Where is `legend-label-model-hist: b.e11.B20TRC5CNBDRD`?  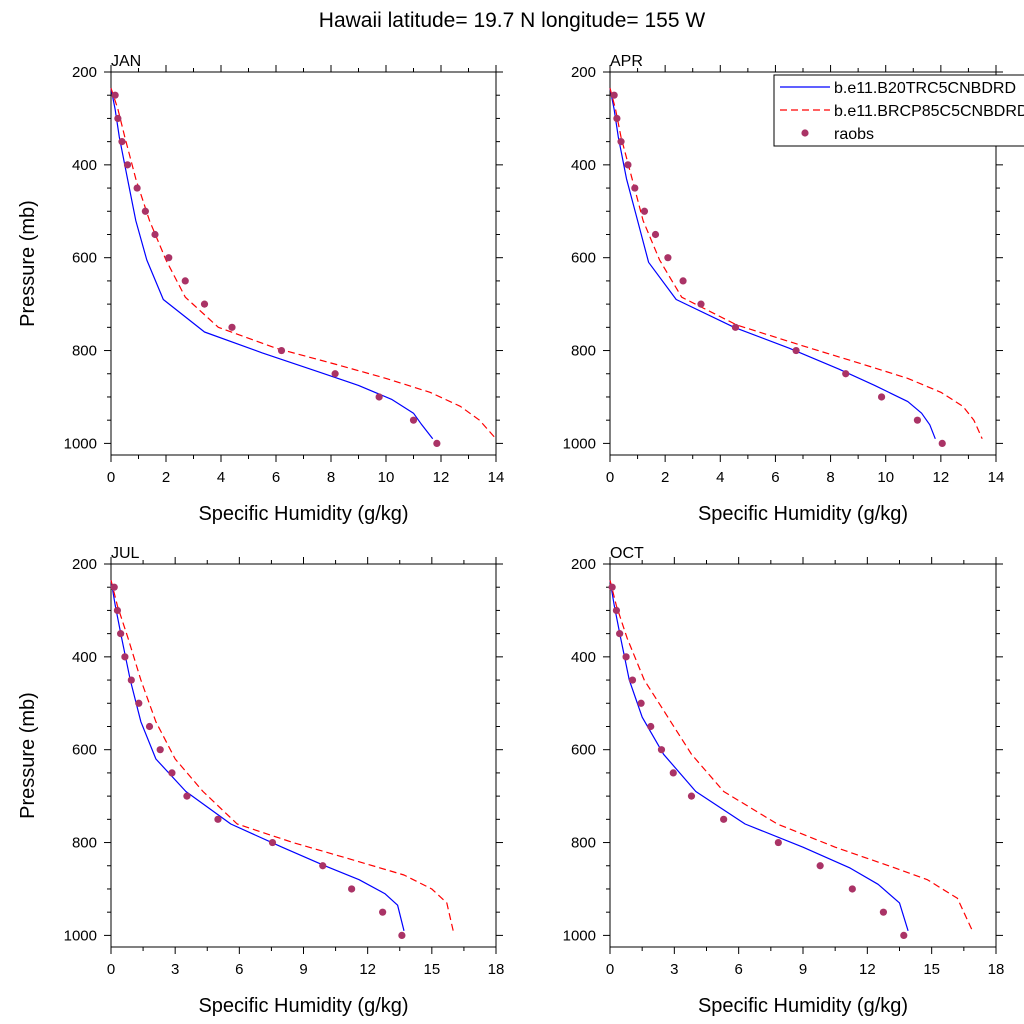
legend-label-model-hist: b.e11.B20TRC5CNBDRD is located at coordinates (925, 88).